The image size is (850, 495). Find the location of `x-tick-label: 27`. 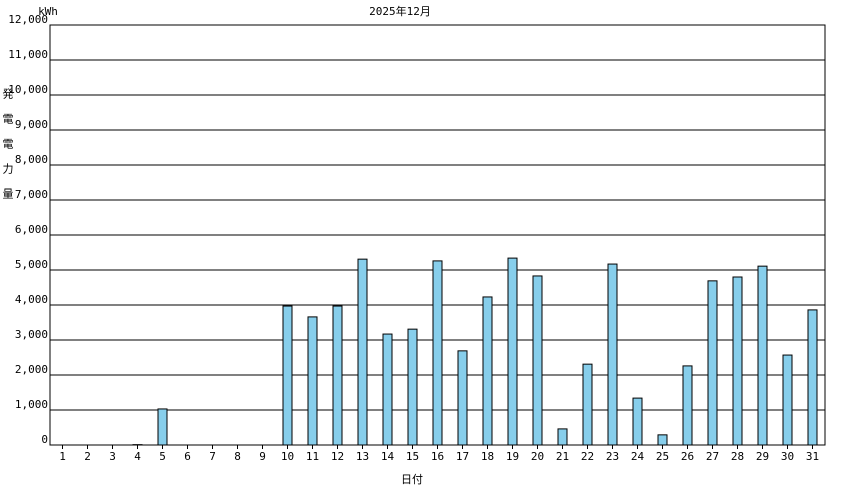

x-tick-label: 27 is located at coordinates (712, 456).